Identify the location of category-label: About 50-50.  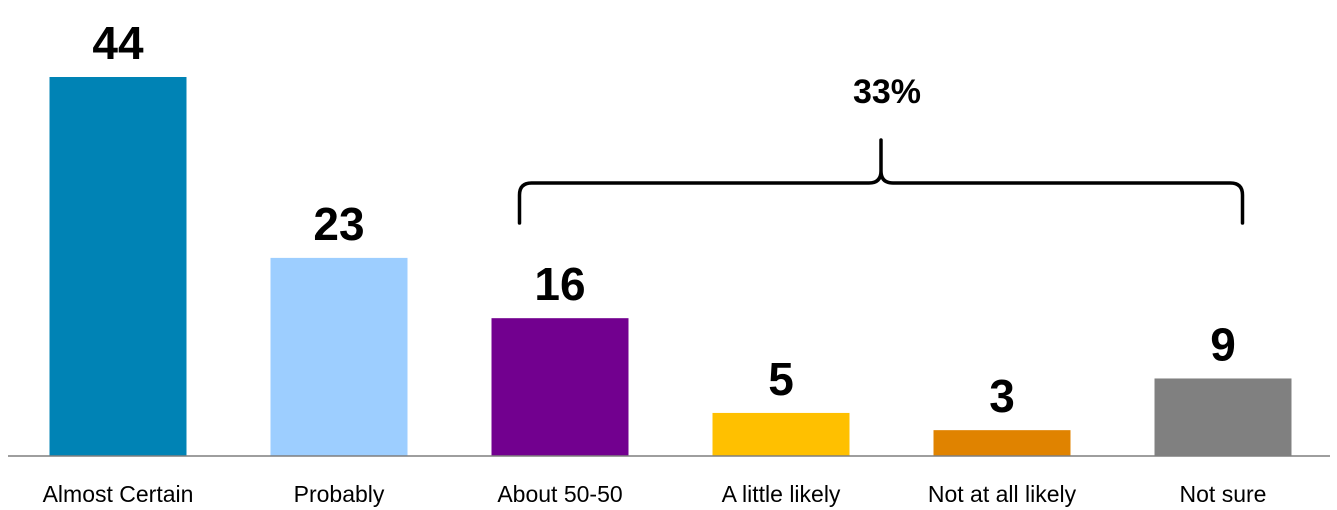
(559, 494).